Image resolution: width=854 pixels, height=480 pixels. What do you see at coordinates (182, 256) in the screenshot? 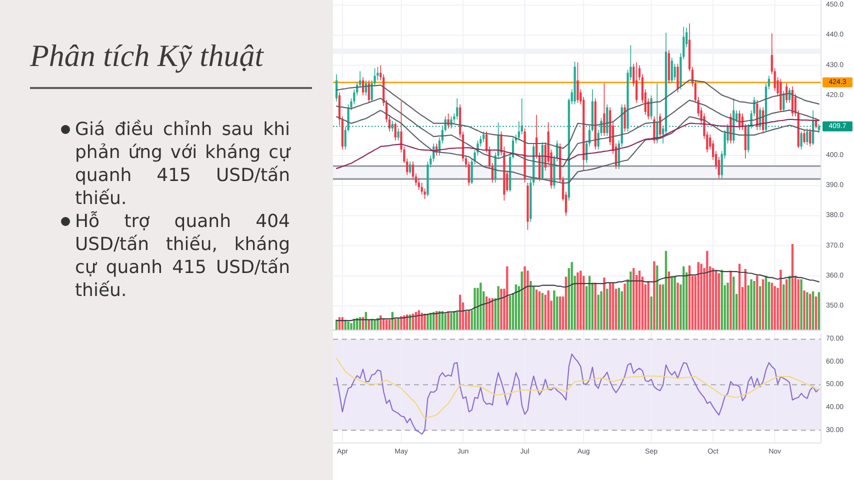
I see `text: Hỗ trợ quanh 404 USD/tấn thiếu, kháng cự quanh 415 USD/tấn thiếu.` at bounding box center [182, 256].